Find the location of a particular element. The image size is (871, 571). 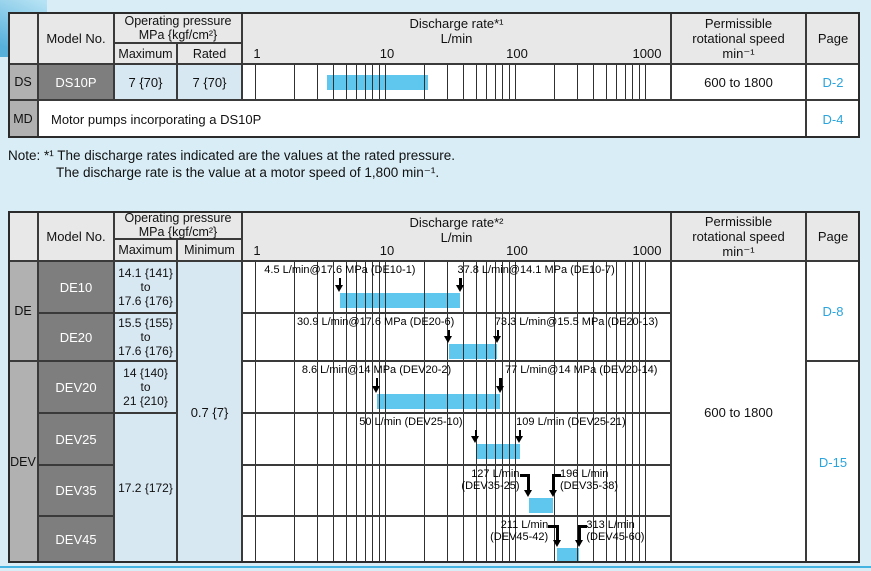

discharge-range-chart-dev35: 127 L/min (DEV35-25) 196 L/min (DEV35-38) is located at coordinates (456, 490).